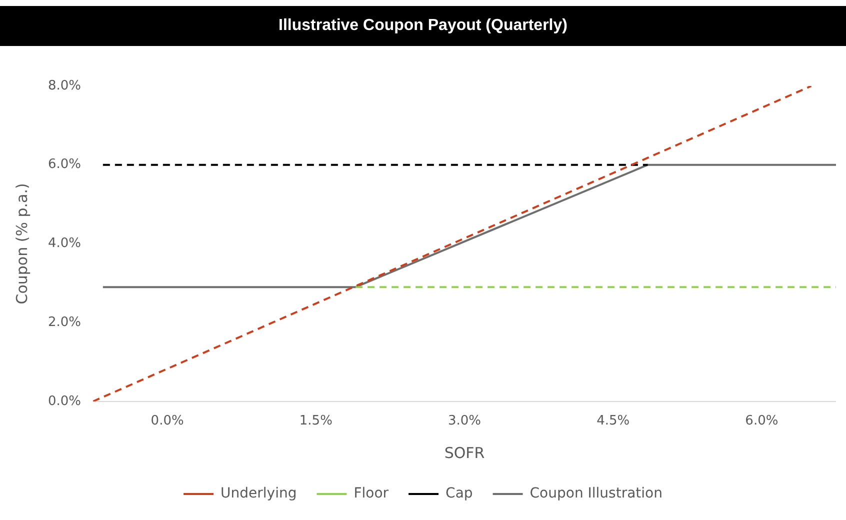  I want to click on y-tick-label: 0.0%, so click(65, 401).